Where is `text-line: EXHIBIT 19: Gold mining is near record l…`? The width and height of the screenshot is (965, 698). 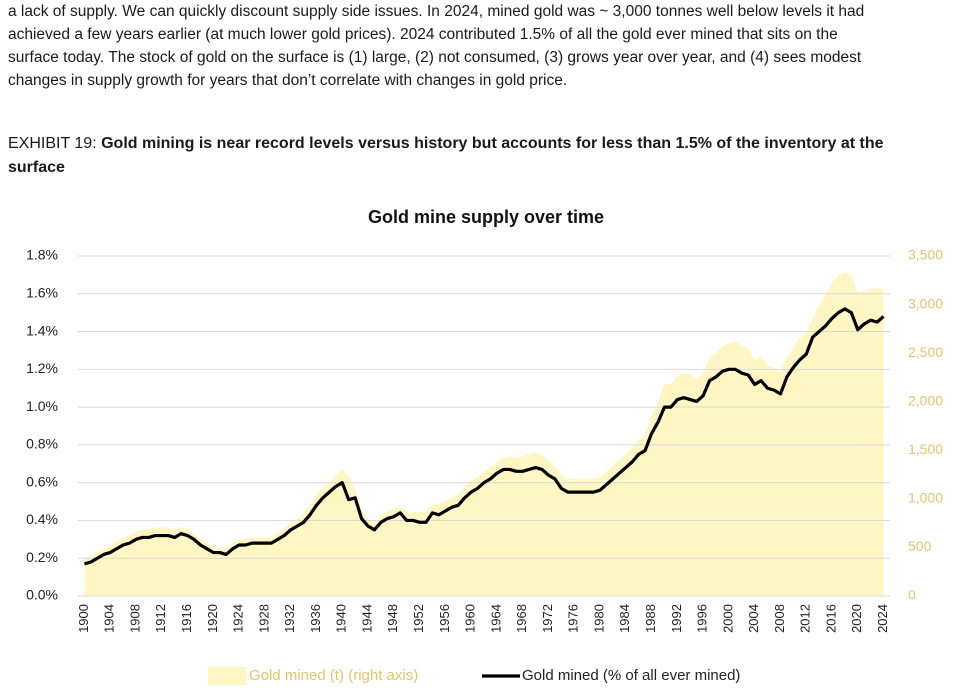 text-line: EXHIBIT 19: Gold mining is near record l… is located at coordinates (446, 144).